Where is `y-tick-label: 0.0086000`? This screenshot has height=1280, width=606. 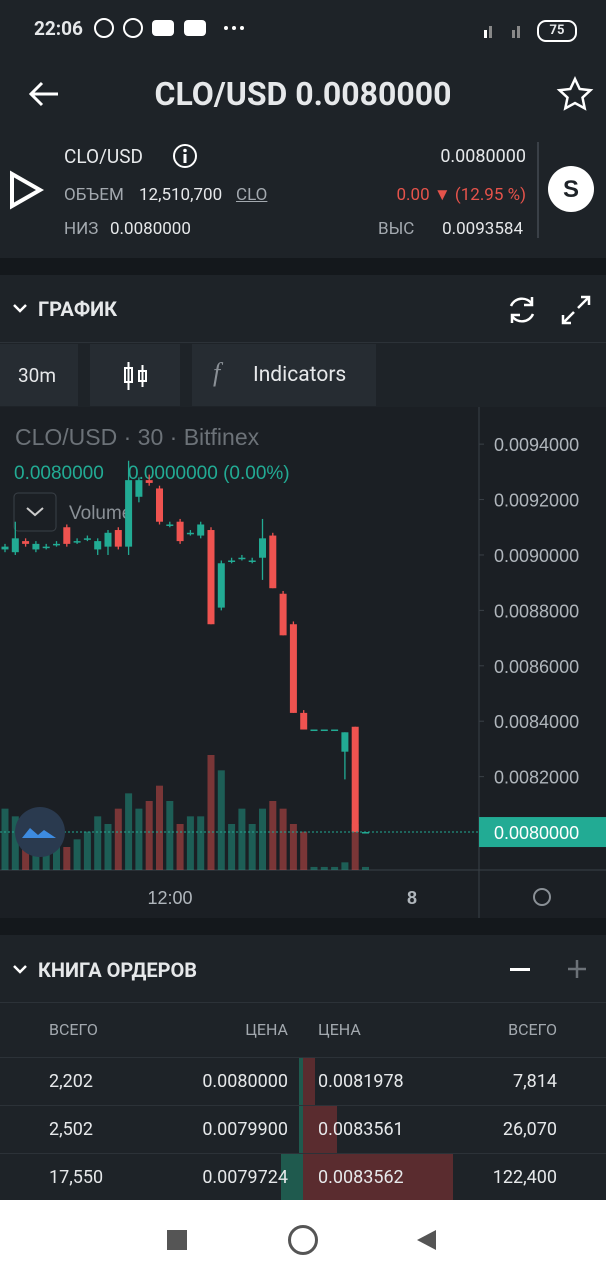 y-tick-label: 0.0086000 is located at coordinates (536, 667).